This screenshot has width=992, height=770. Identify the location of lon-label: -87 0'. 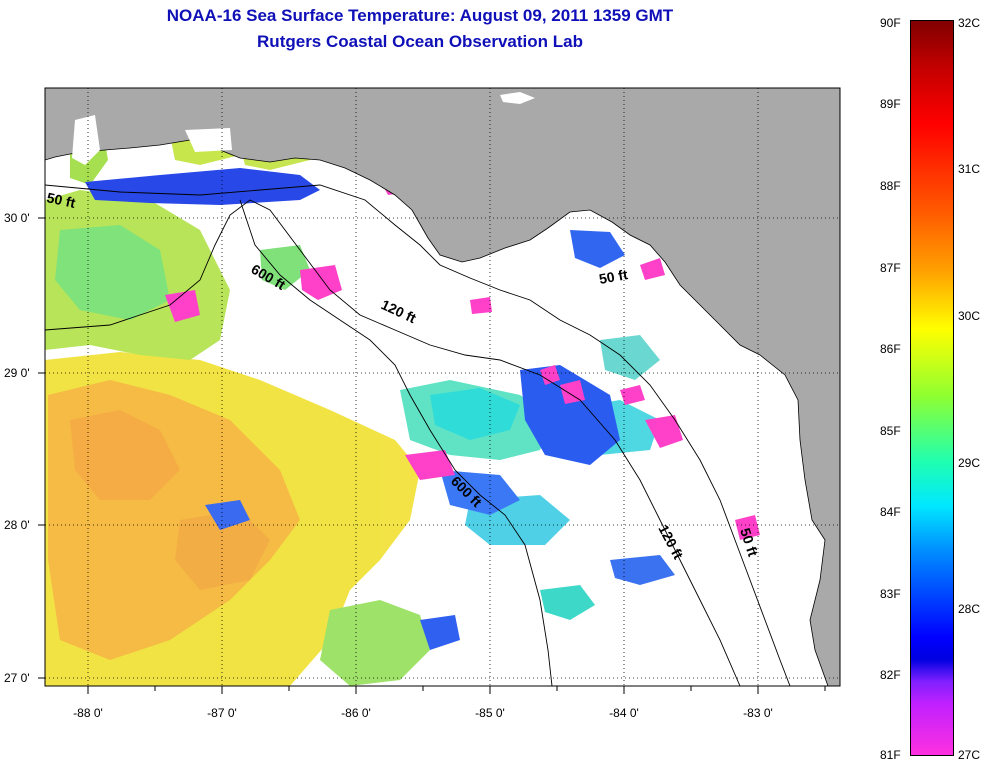
(222, 713).